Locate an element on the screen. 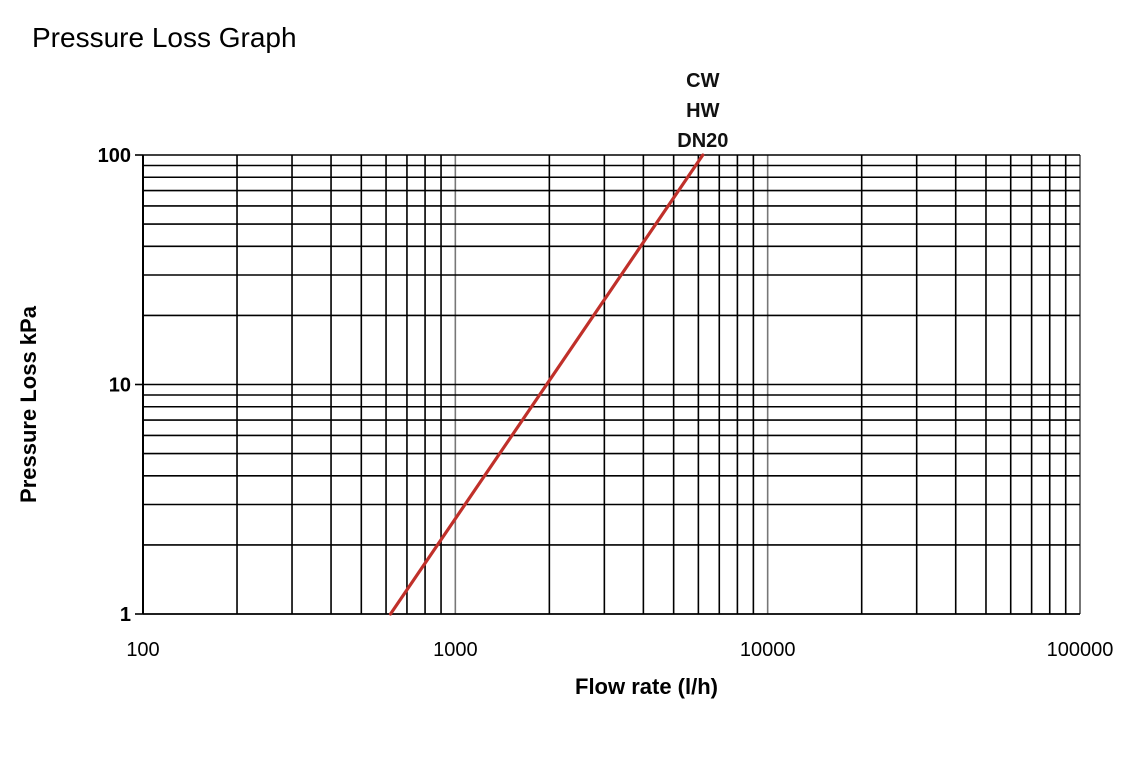 This screenshot has width=1140, height=760. y-axis-label: Pressure Loss kPa is located at coordinates (28, 404).